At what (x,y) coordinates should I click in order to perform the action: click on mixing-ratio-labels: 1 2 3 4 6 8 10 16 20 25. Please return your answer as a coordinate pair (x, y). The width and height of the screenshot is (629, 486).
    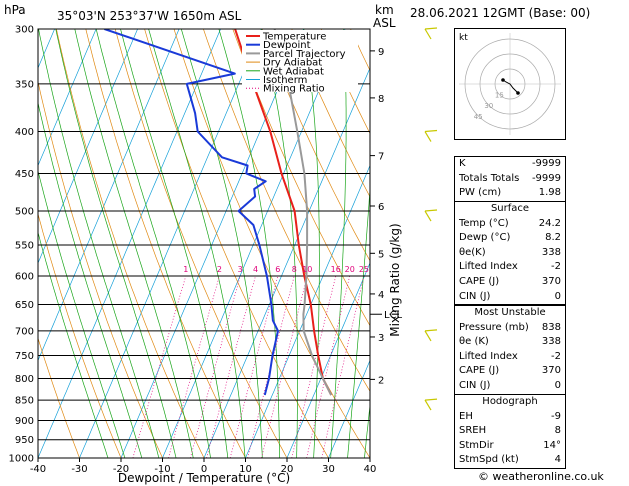
    Looking at the image, I should click on (276, 269).